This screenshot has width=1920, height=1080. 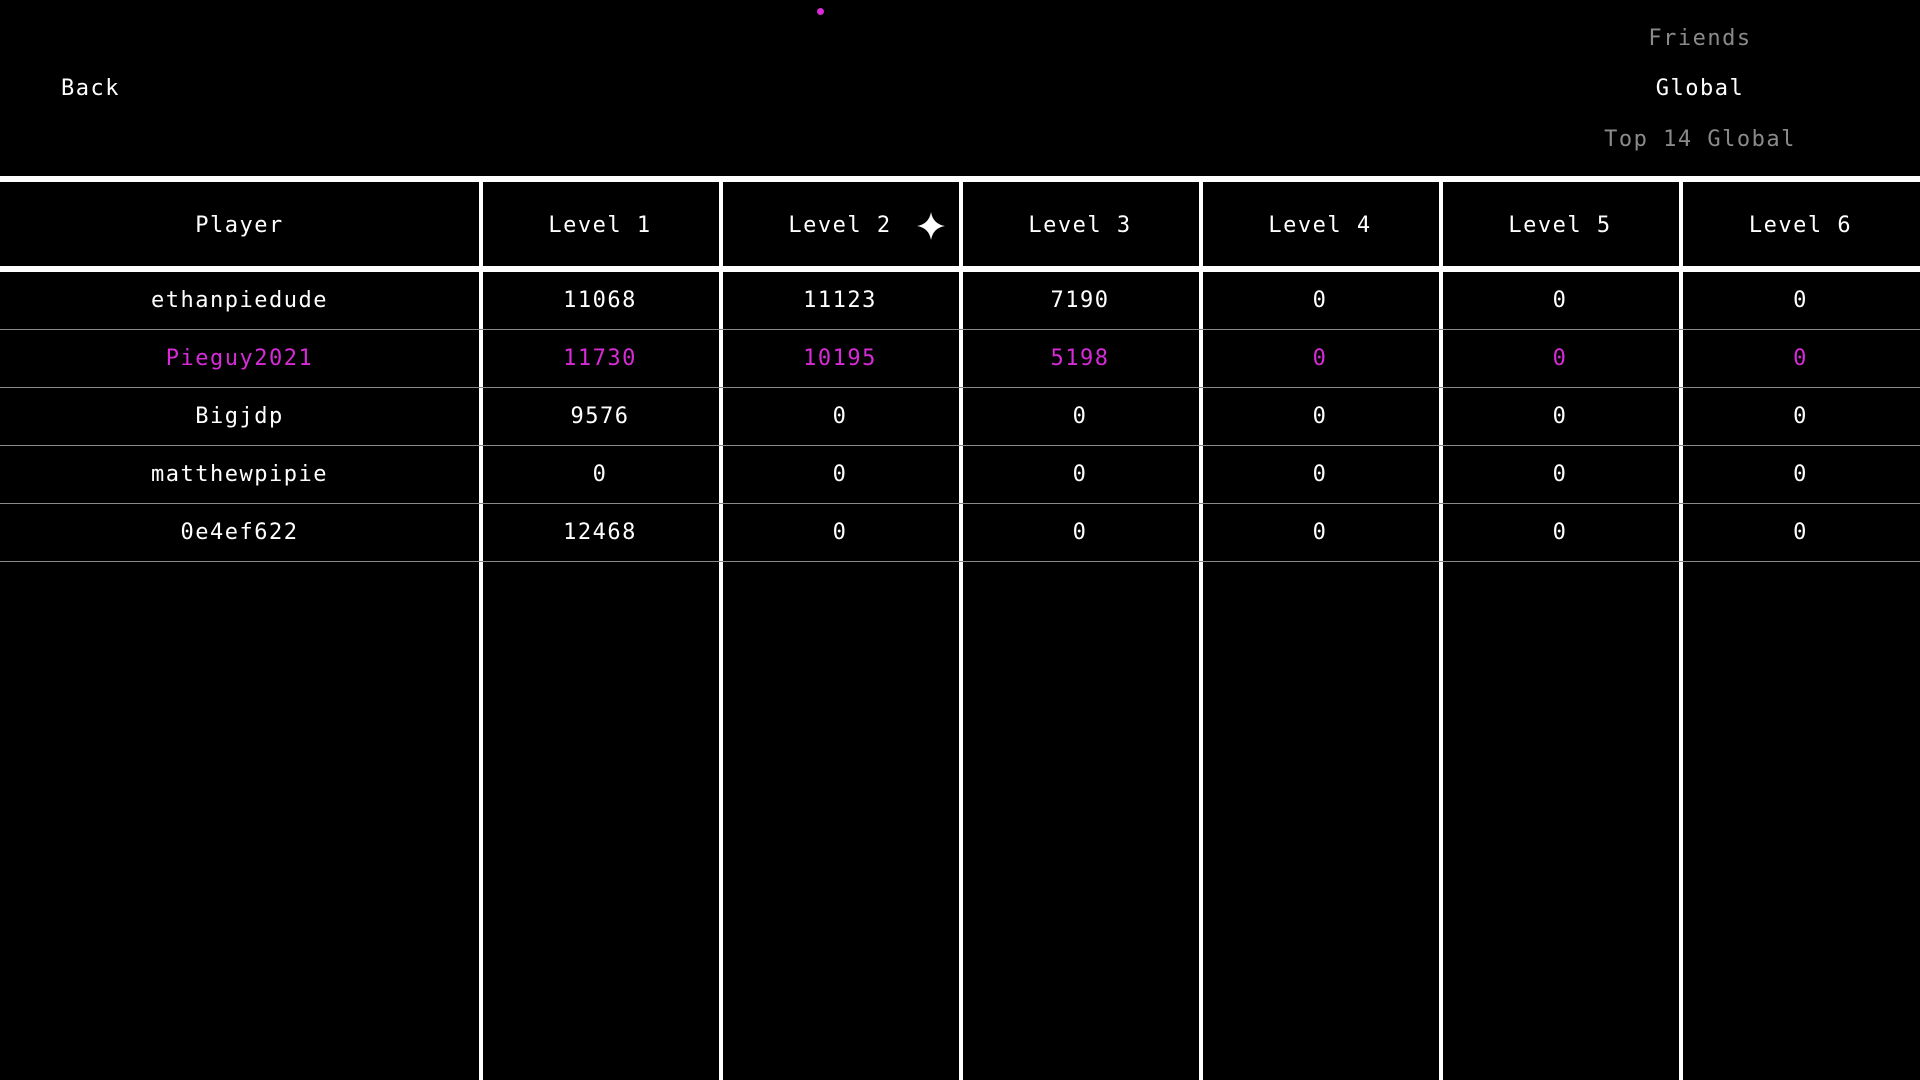 What do you see at coordinates (1700, 139) in the screenshot?
I see `tab-top-14-global: Top 14 Global` at bounding box center [1700, 139].